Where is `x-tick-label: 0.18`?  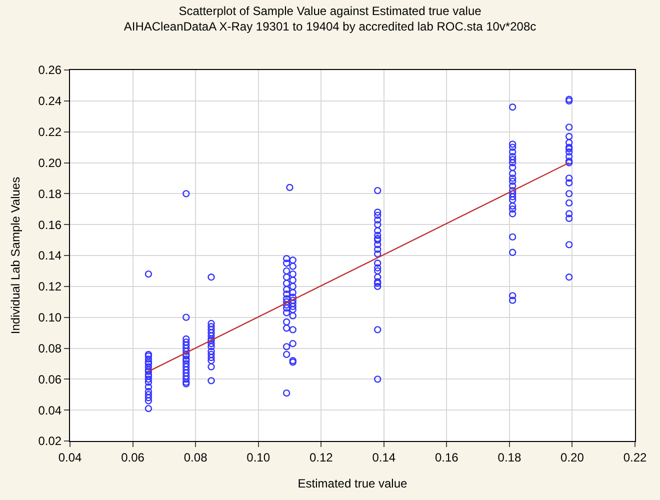
x-tick-label: 0.18 is located at coordinates (510, 457).